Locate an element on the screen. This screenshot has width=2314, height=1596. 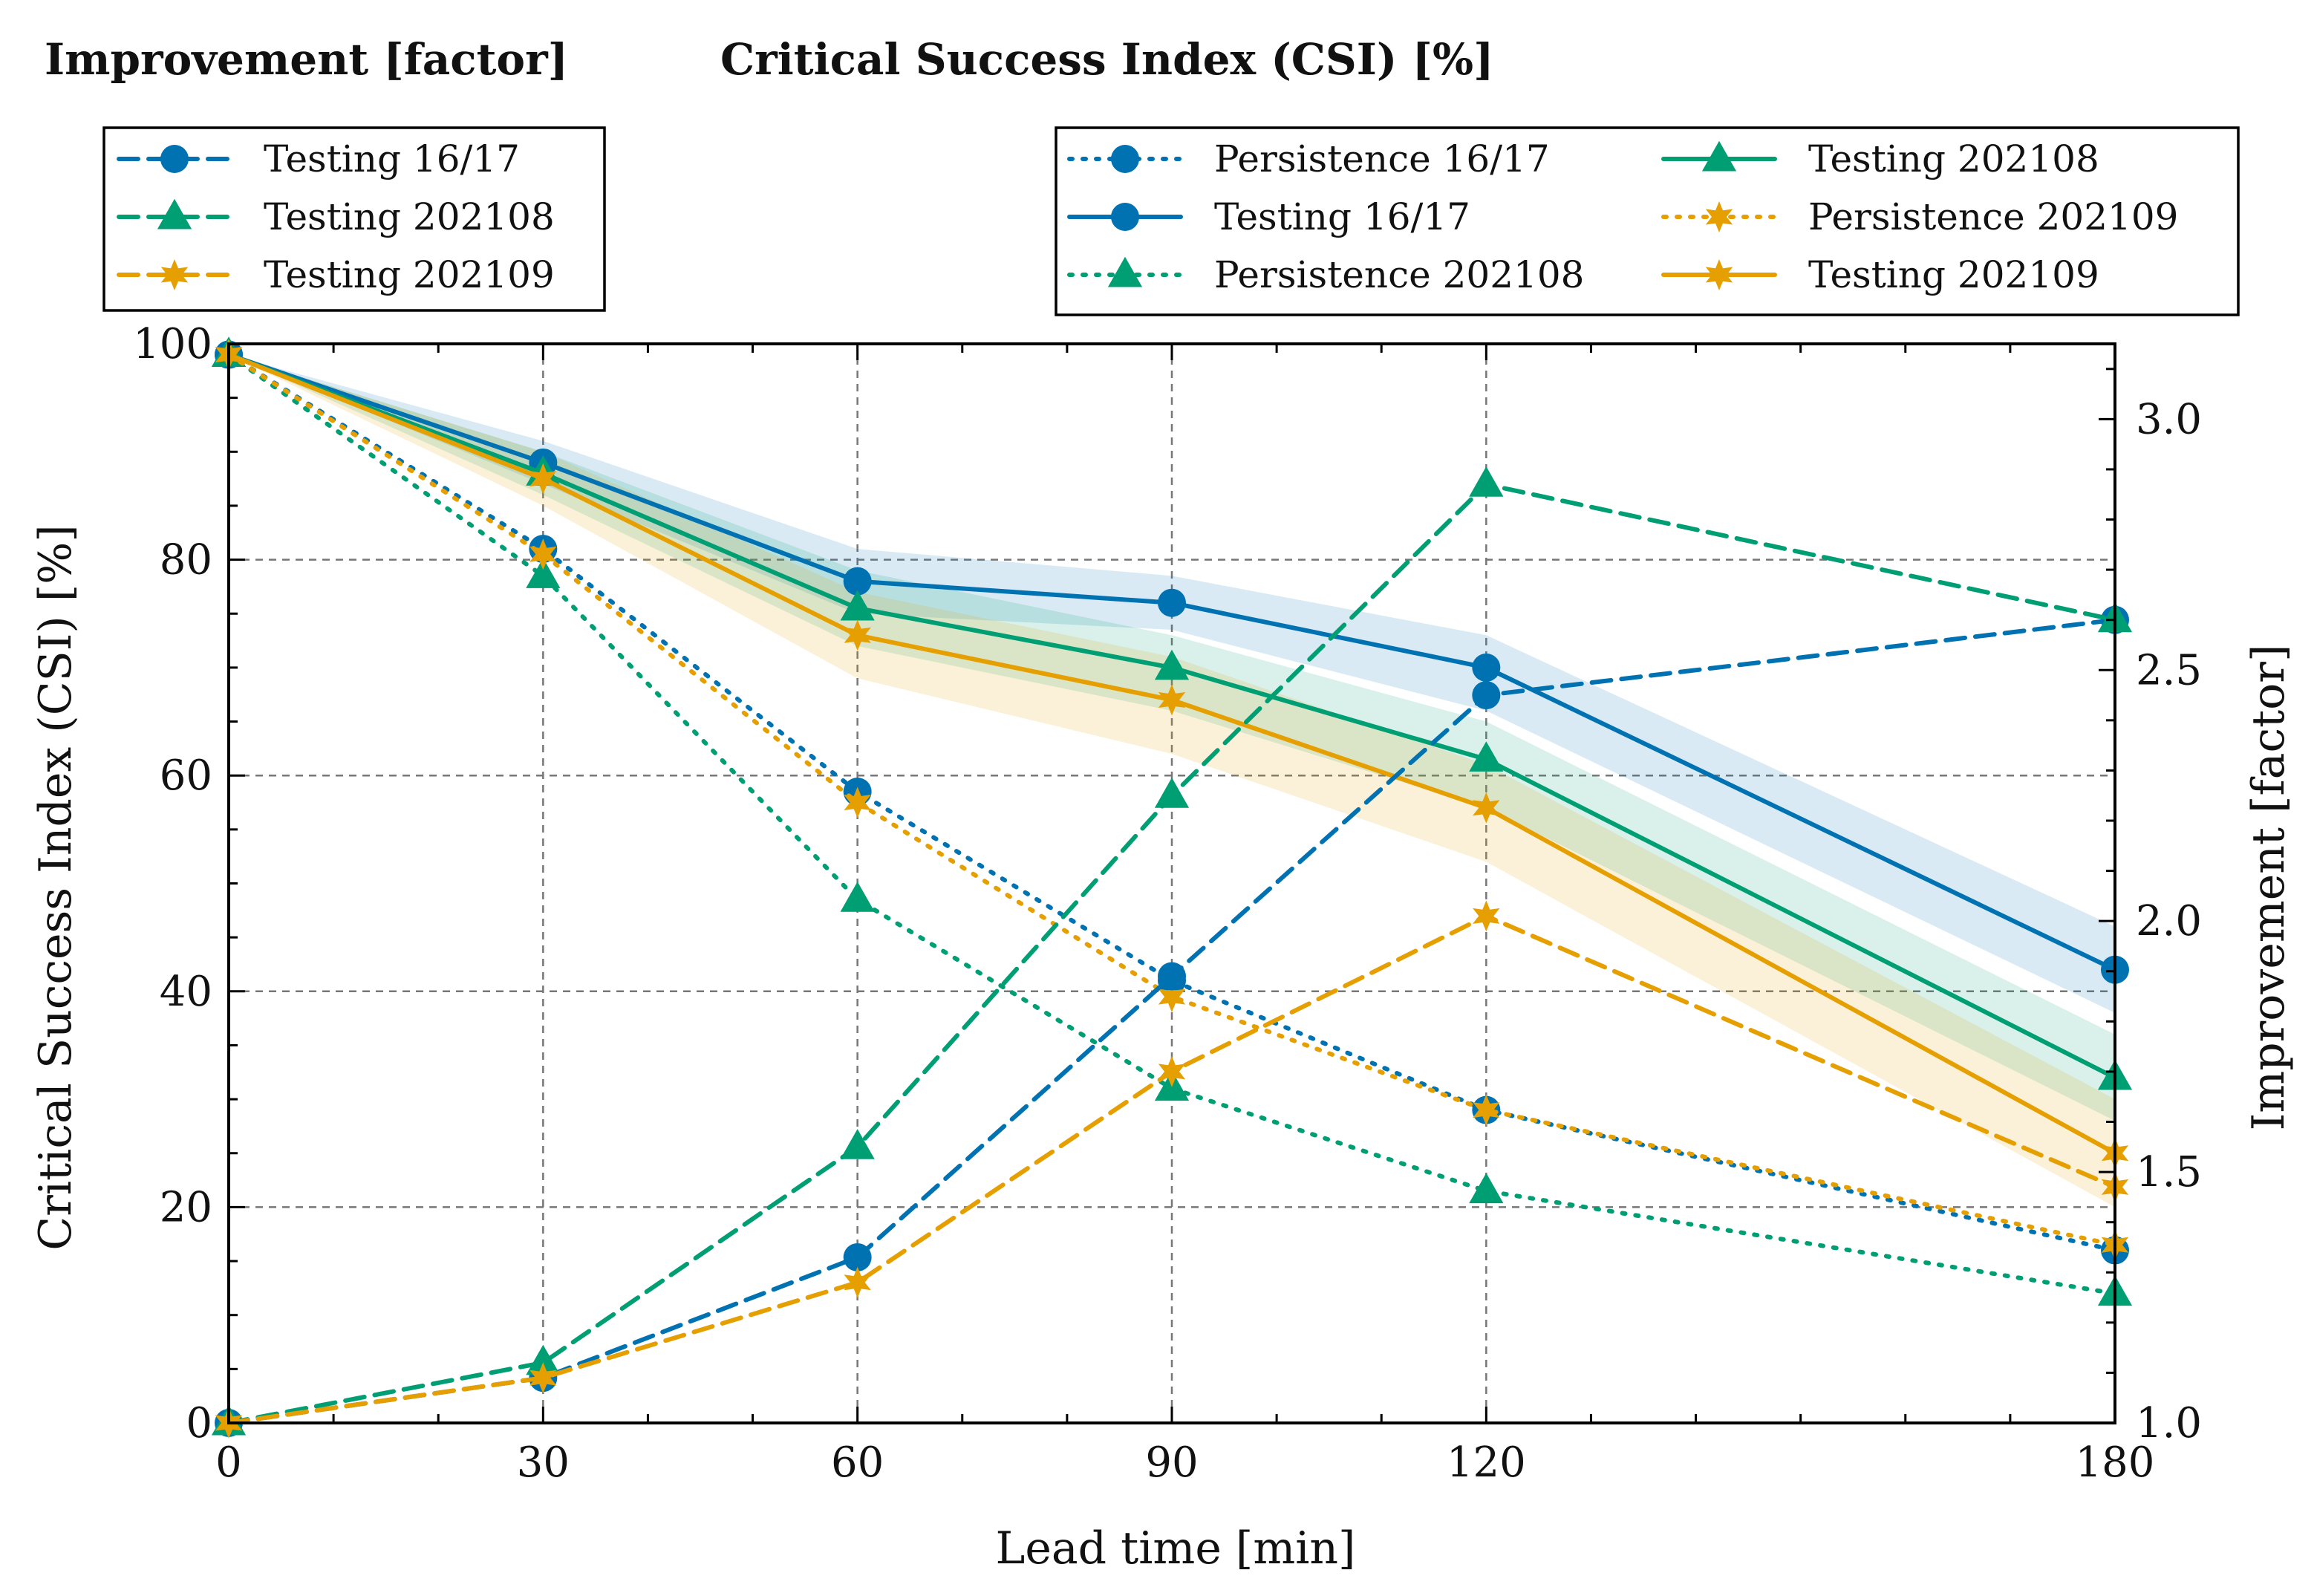
y-tick-label-left: 60 is located at coordinates (186, 776).